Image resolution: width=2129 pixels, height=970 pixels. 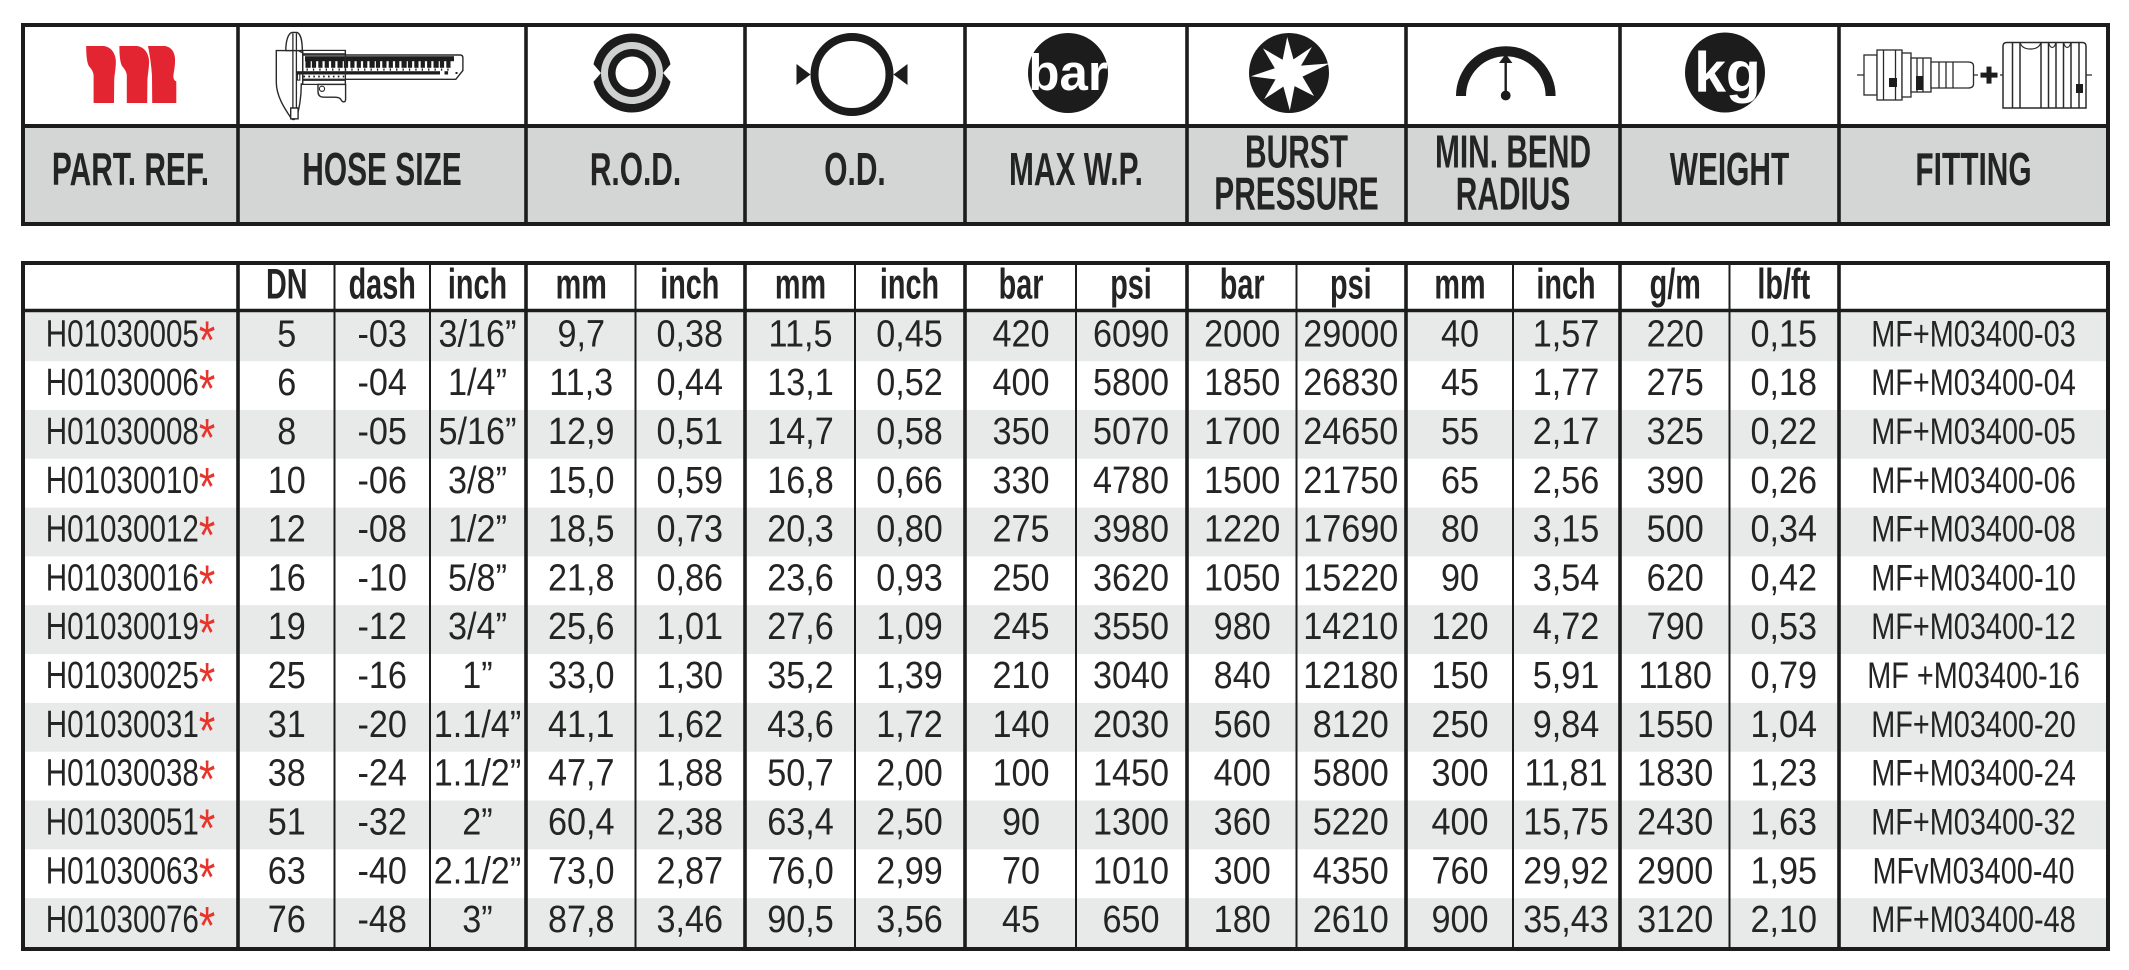 I want to click on svg-text: MF+M03400-03, so click(x=1973, y=334).